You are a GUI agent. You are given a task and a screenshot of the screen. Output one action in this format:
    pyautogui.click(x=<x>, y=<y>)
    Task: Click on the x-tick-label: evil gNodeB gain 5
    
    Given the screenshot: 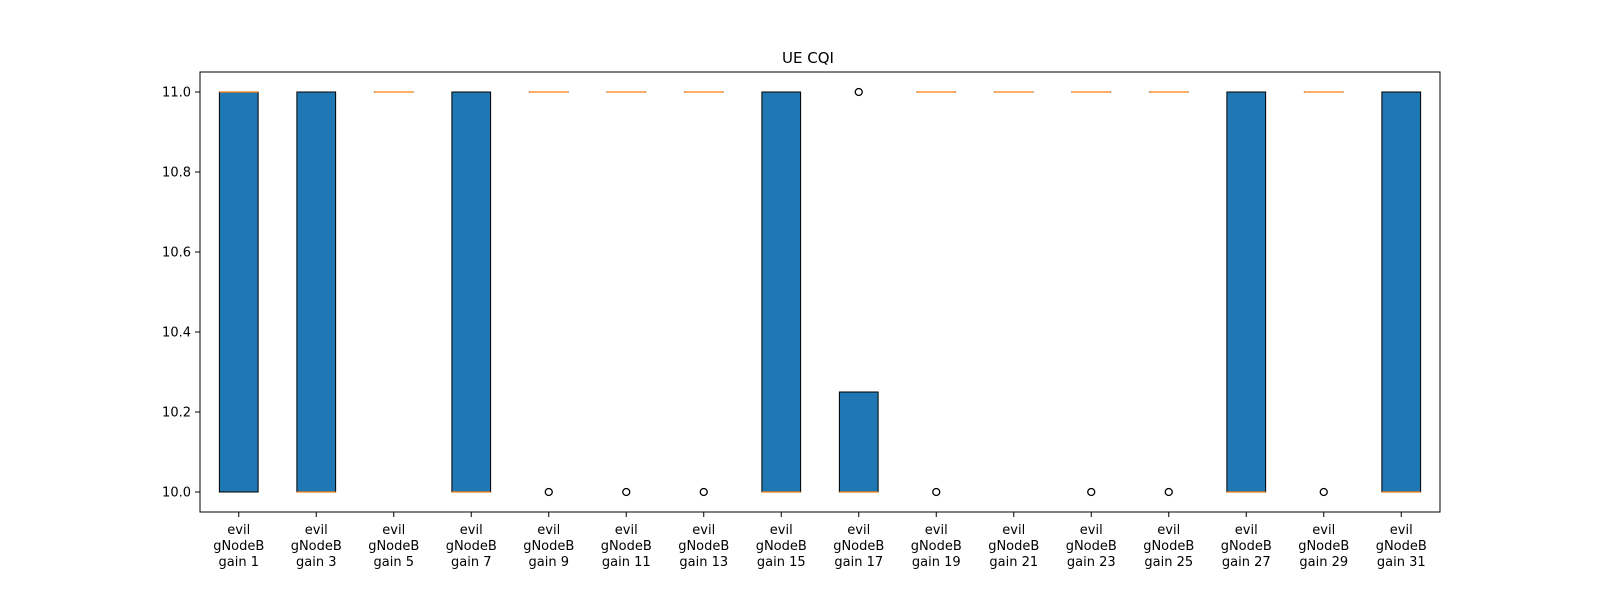 What is the action you would take?
    pyautogui.click(x=393, y=546)
    